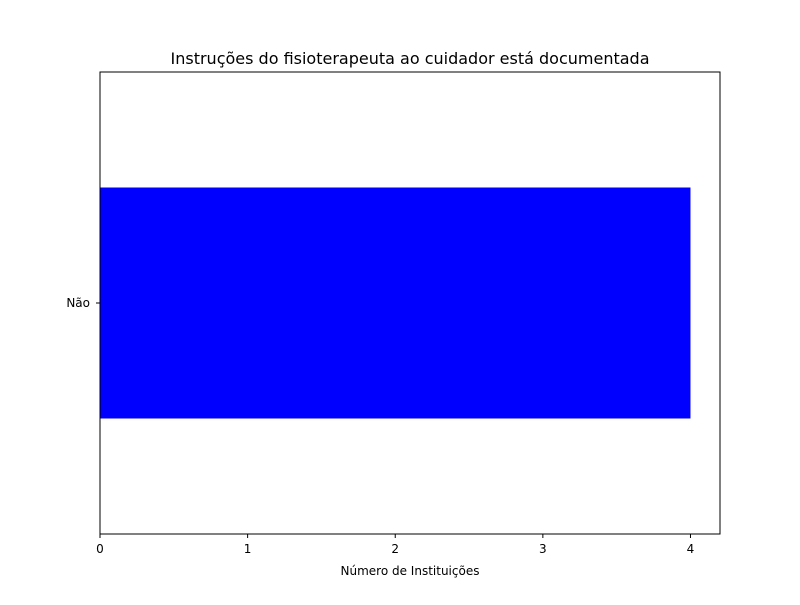 The height and width of the screenshot is (605, 800). I want to click on x-tick-label: 2, so click(395, 549).